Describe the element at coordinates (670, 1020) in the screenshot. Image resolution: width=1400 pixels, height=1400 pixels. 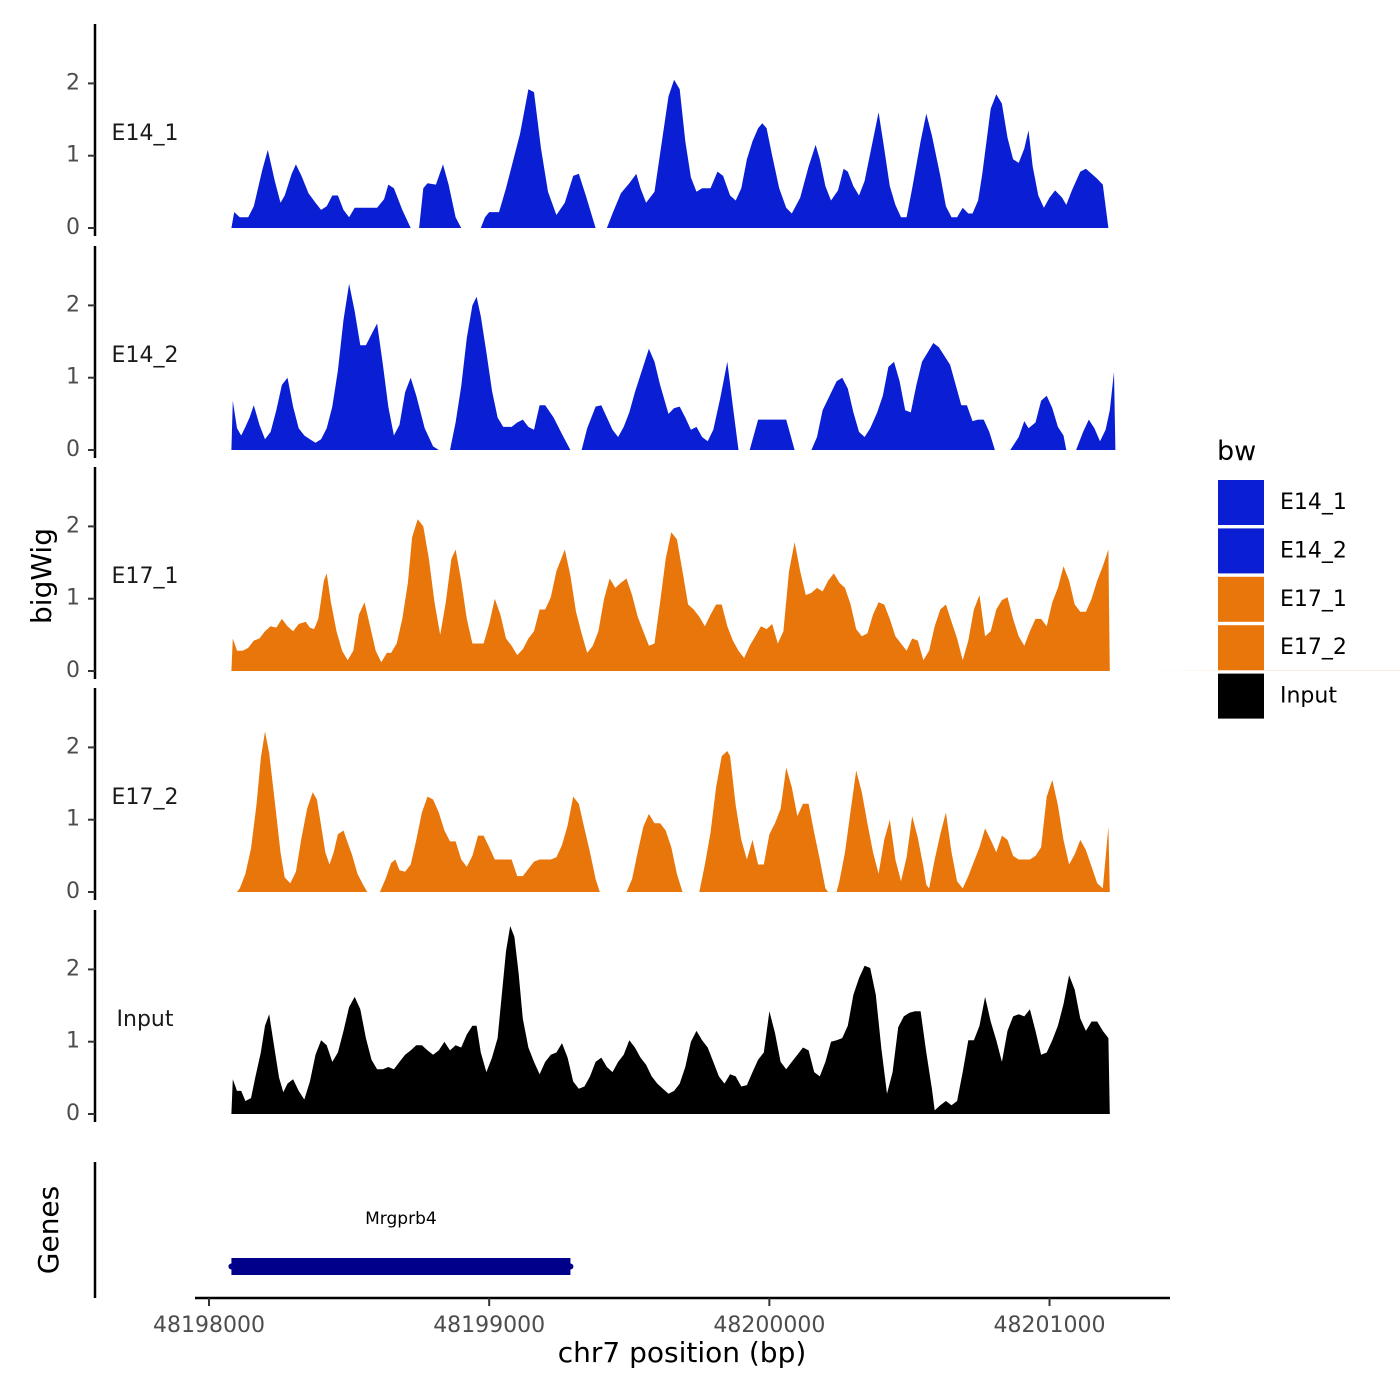
I see `coverage-area-input` at that location.